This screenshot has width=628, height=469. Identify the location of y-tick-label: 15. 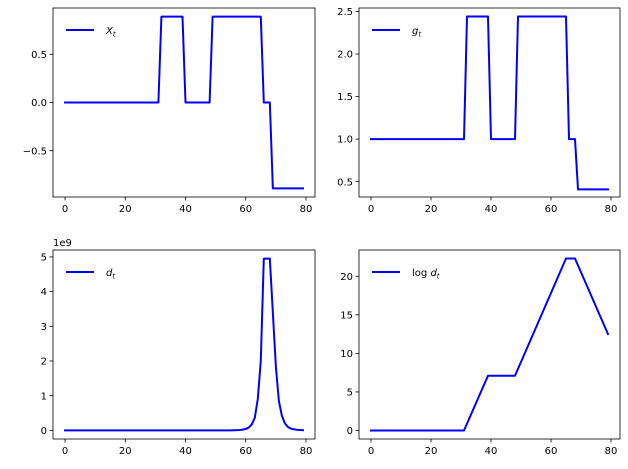
(346, 315).